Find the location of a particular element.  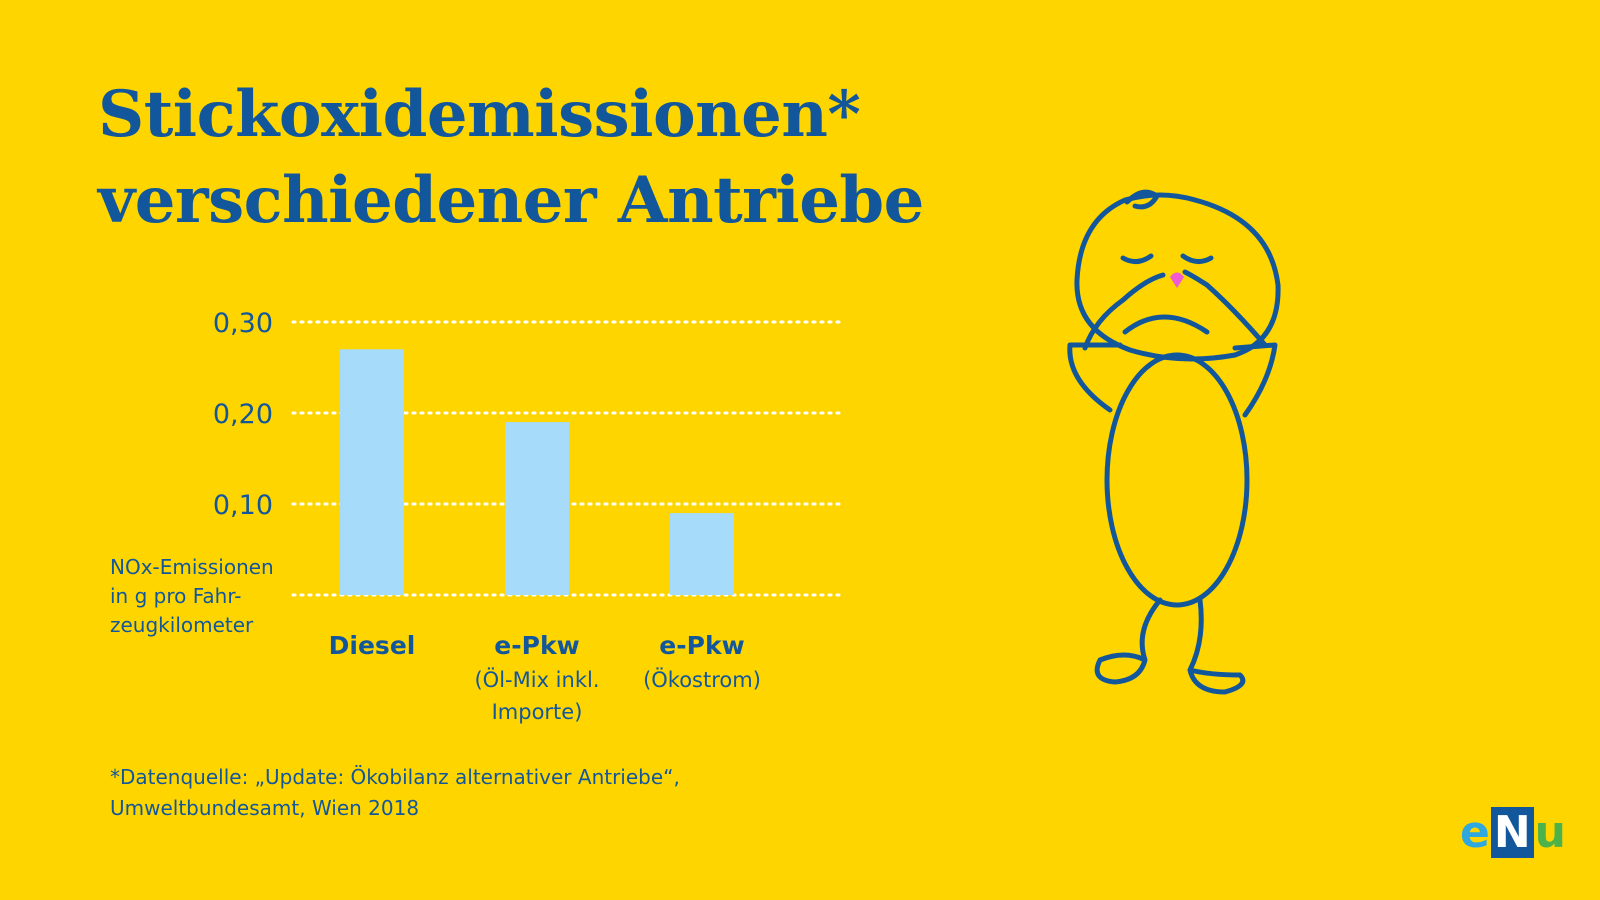

logo-letter-u: u is located at coordinates (1550, 832).